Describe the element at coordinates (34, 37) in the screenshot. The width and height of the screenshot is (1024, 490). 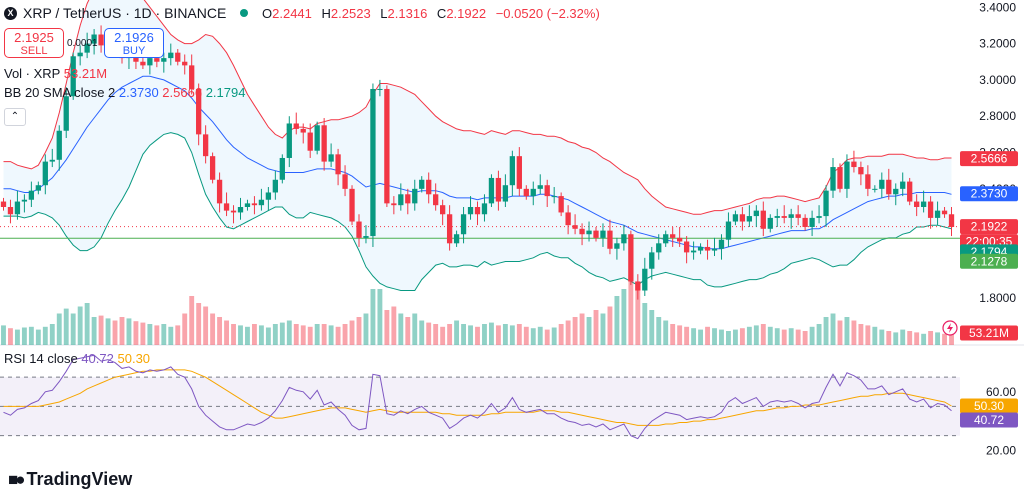
I see `sell-price: 2.1925` at that location.